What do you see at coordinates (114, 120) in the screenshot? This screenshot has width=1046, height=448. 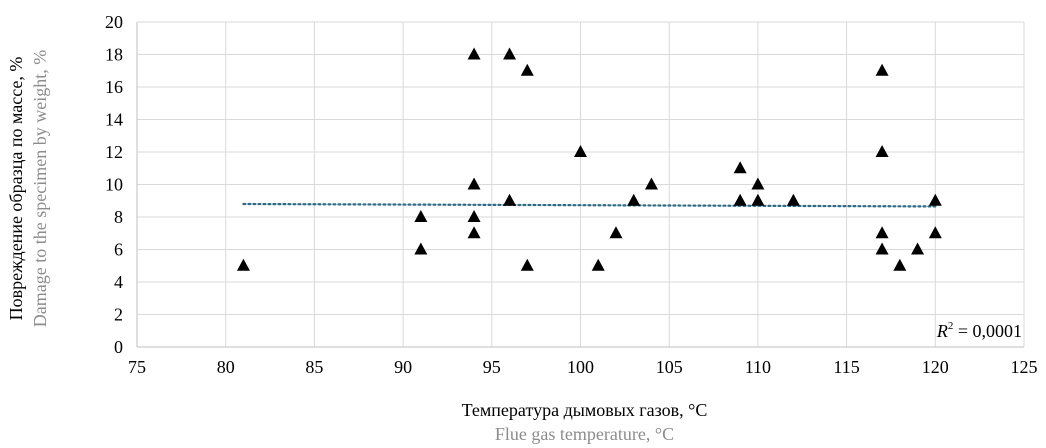 I see `y-tick-label: 14` at bounding box center [114, 120].